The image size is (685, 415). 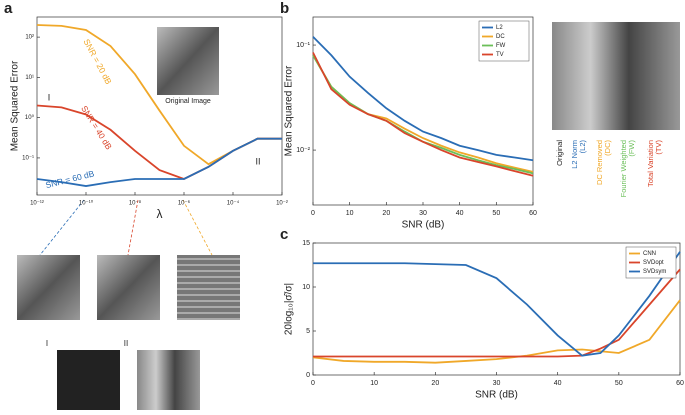 I want to click on image-label: Original, so click(x=559, y=153).